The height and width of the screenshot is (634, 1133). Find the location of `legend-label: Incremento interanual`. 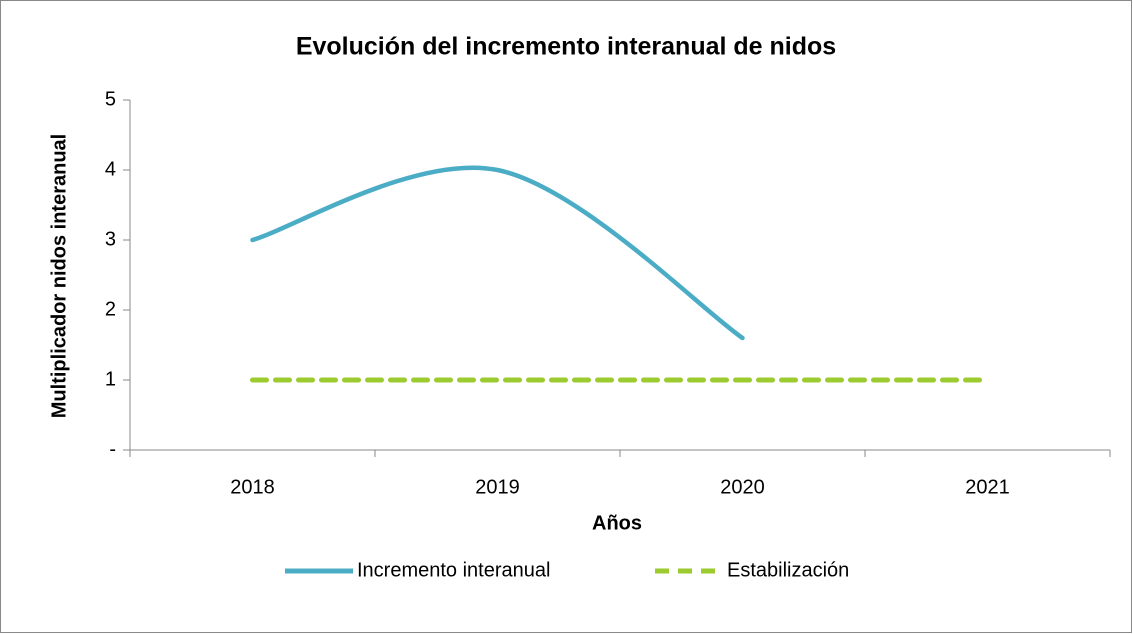

legend-label: Incremento interanual is located at coordinates (453, 570).